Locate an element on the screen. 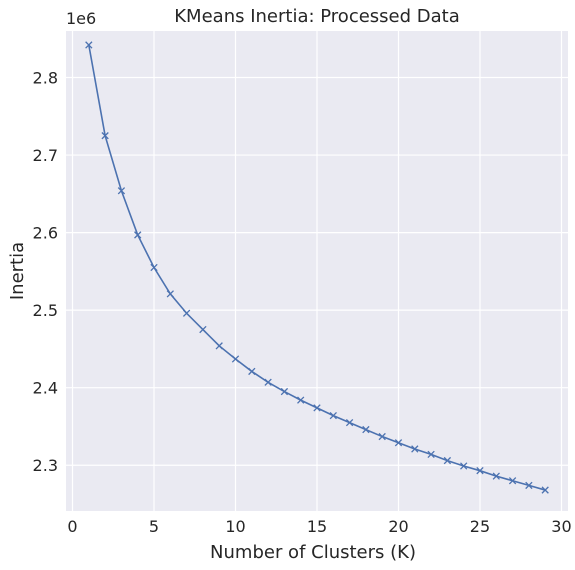  x-axis-label: Number of Clusters (K) is located at coordinates (313, 552).